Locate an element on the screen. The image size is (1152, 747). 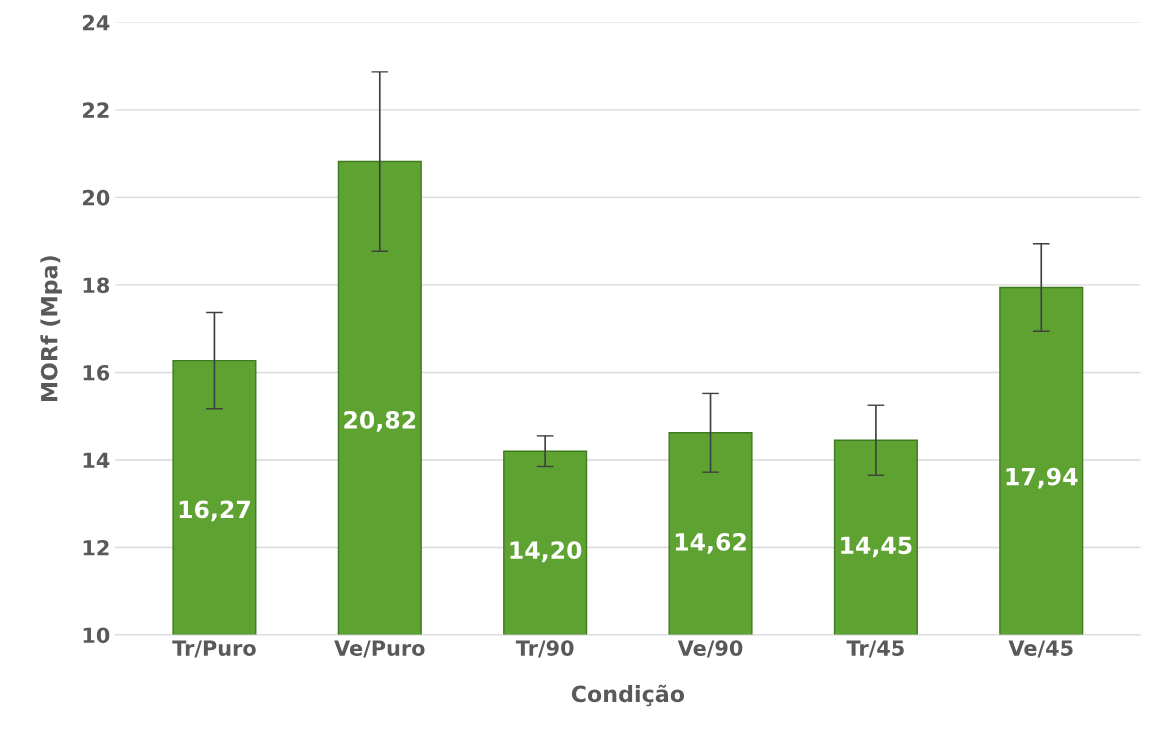
y-tick-label: 22 is located at coordinates (96, 110).